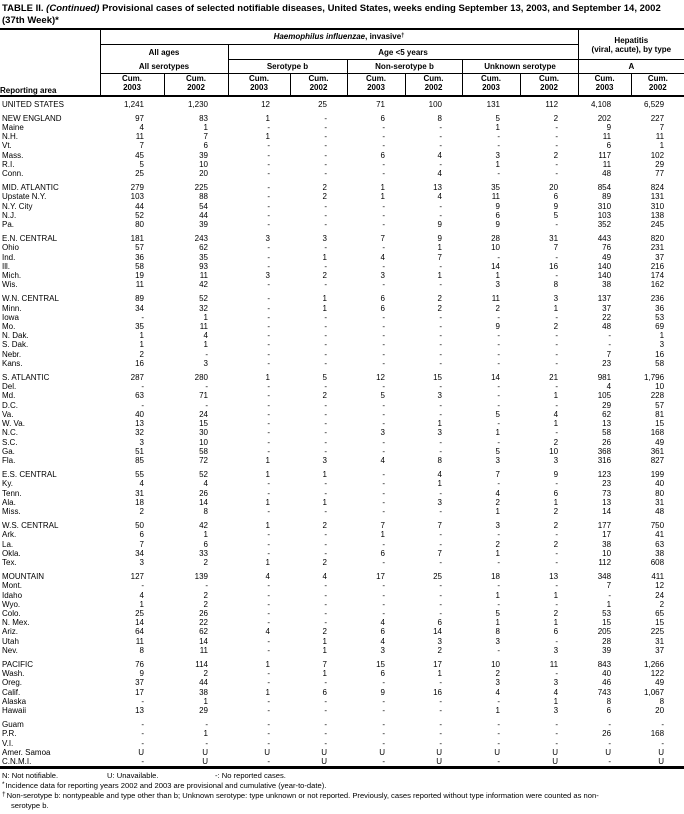 This screenshot has width=684, height=814. What do you see at coordinates (342, 664) in the screenshot?
I see `table-row: PACIFIC 76 114 1 7 15 17 10 11 843 1,266` at bounding box center [342, 664].